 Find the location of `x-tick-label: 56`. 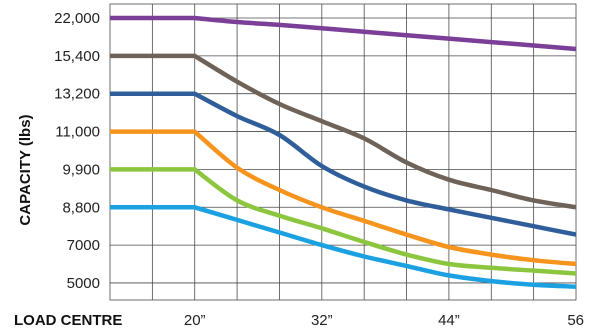

x-tick-label: 56 is located at coordinates (575, 320).